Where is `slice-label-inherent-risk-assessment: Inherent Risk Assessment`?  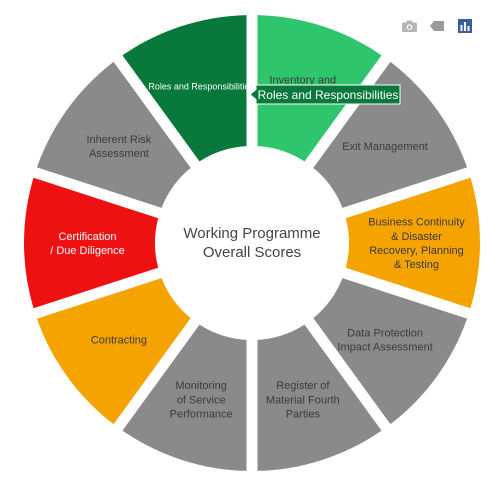 slice-label-inherent-risk-assessment: Inherent Risk Assessment is located at coordinates (119, 147).